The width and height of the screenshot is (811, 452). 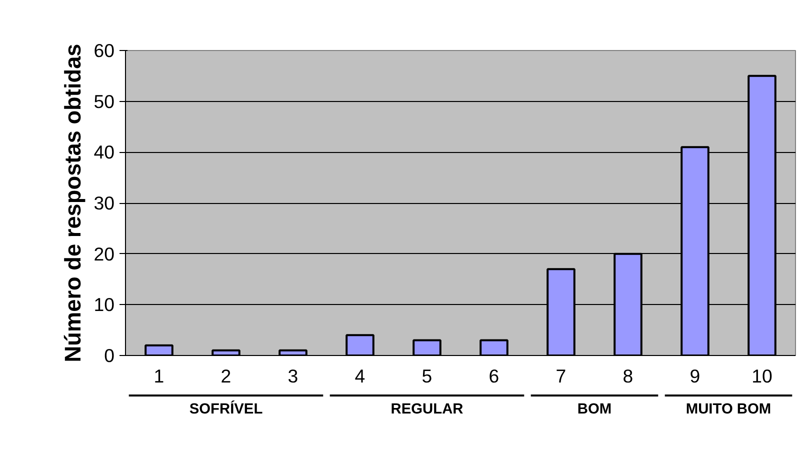 What do you see at coordinates (73, 203) in the screenshot?
I see `y-axis-title: Número de respostas obtidas` at bounding box center [73, 203].